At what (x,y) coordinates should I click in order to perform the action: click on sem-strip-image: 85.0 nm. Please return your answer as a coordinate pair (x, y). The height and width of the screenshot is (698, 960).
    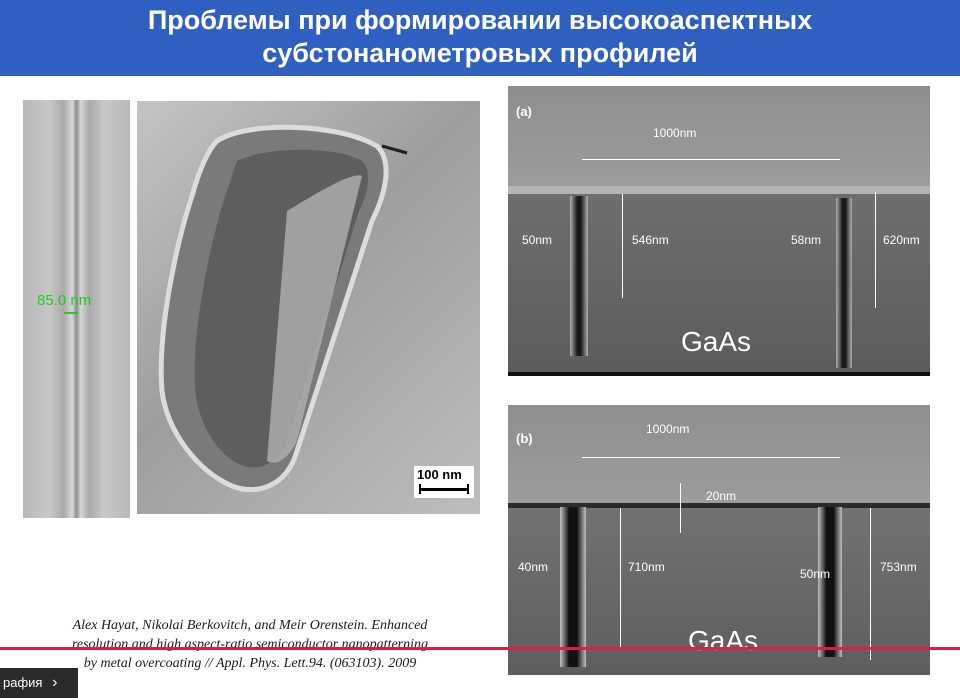
    Looking at the image, I should click on (76, 309).